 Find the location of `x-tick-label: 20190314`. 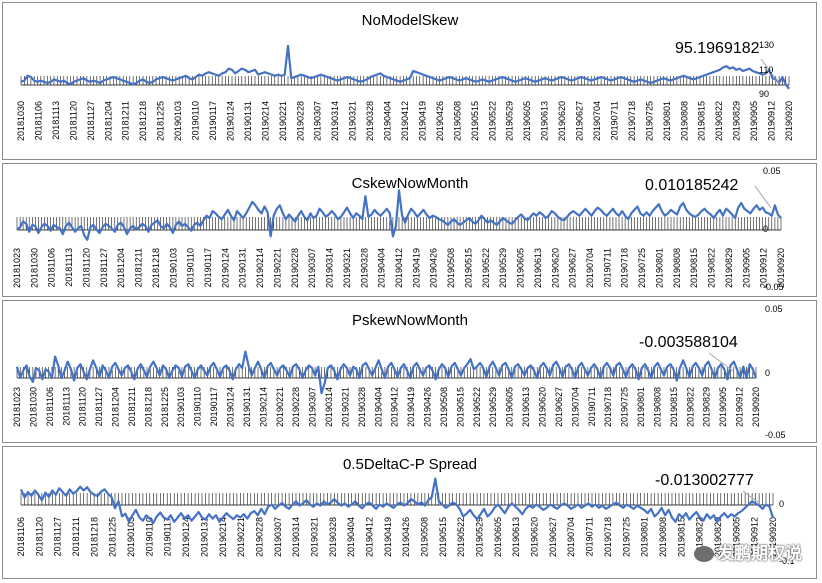

x-tick-label: 20190314 is located at coordinates (296, 537).